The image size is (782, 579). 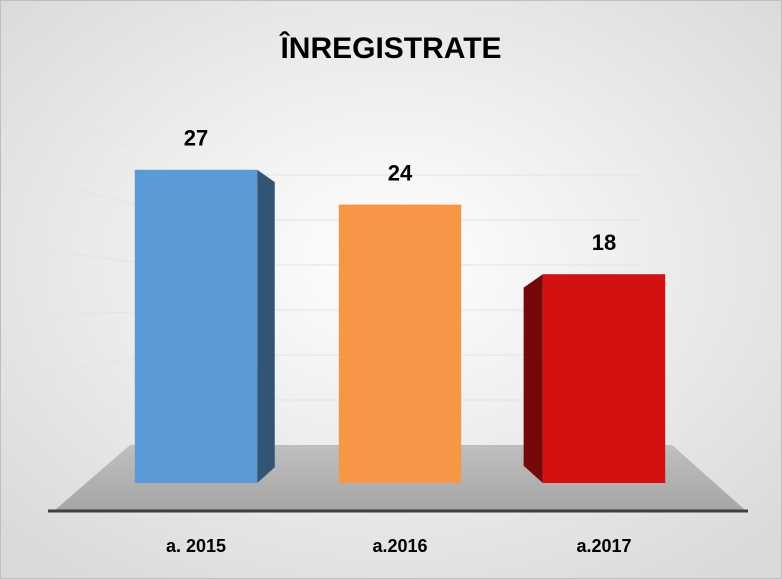 I want to click on value-label: 18, so click(x=604, y=242).